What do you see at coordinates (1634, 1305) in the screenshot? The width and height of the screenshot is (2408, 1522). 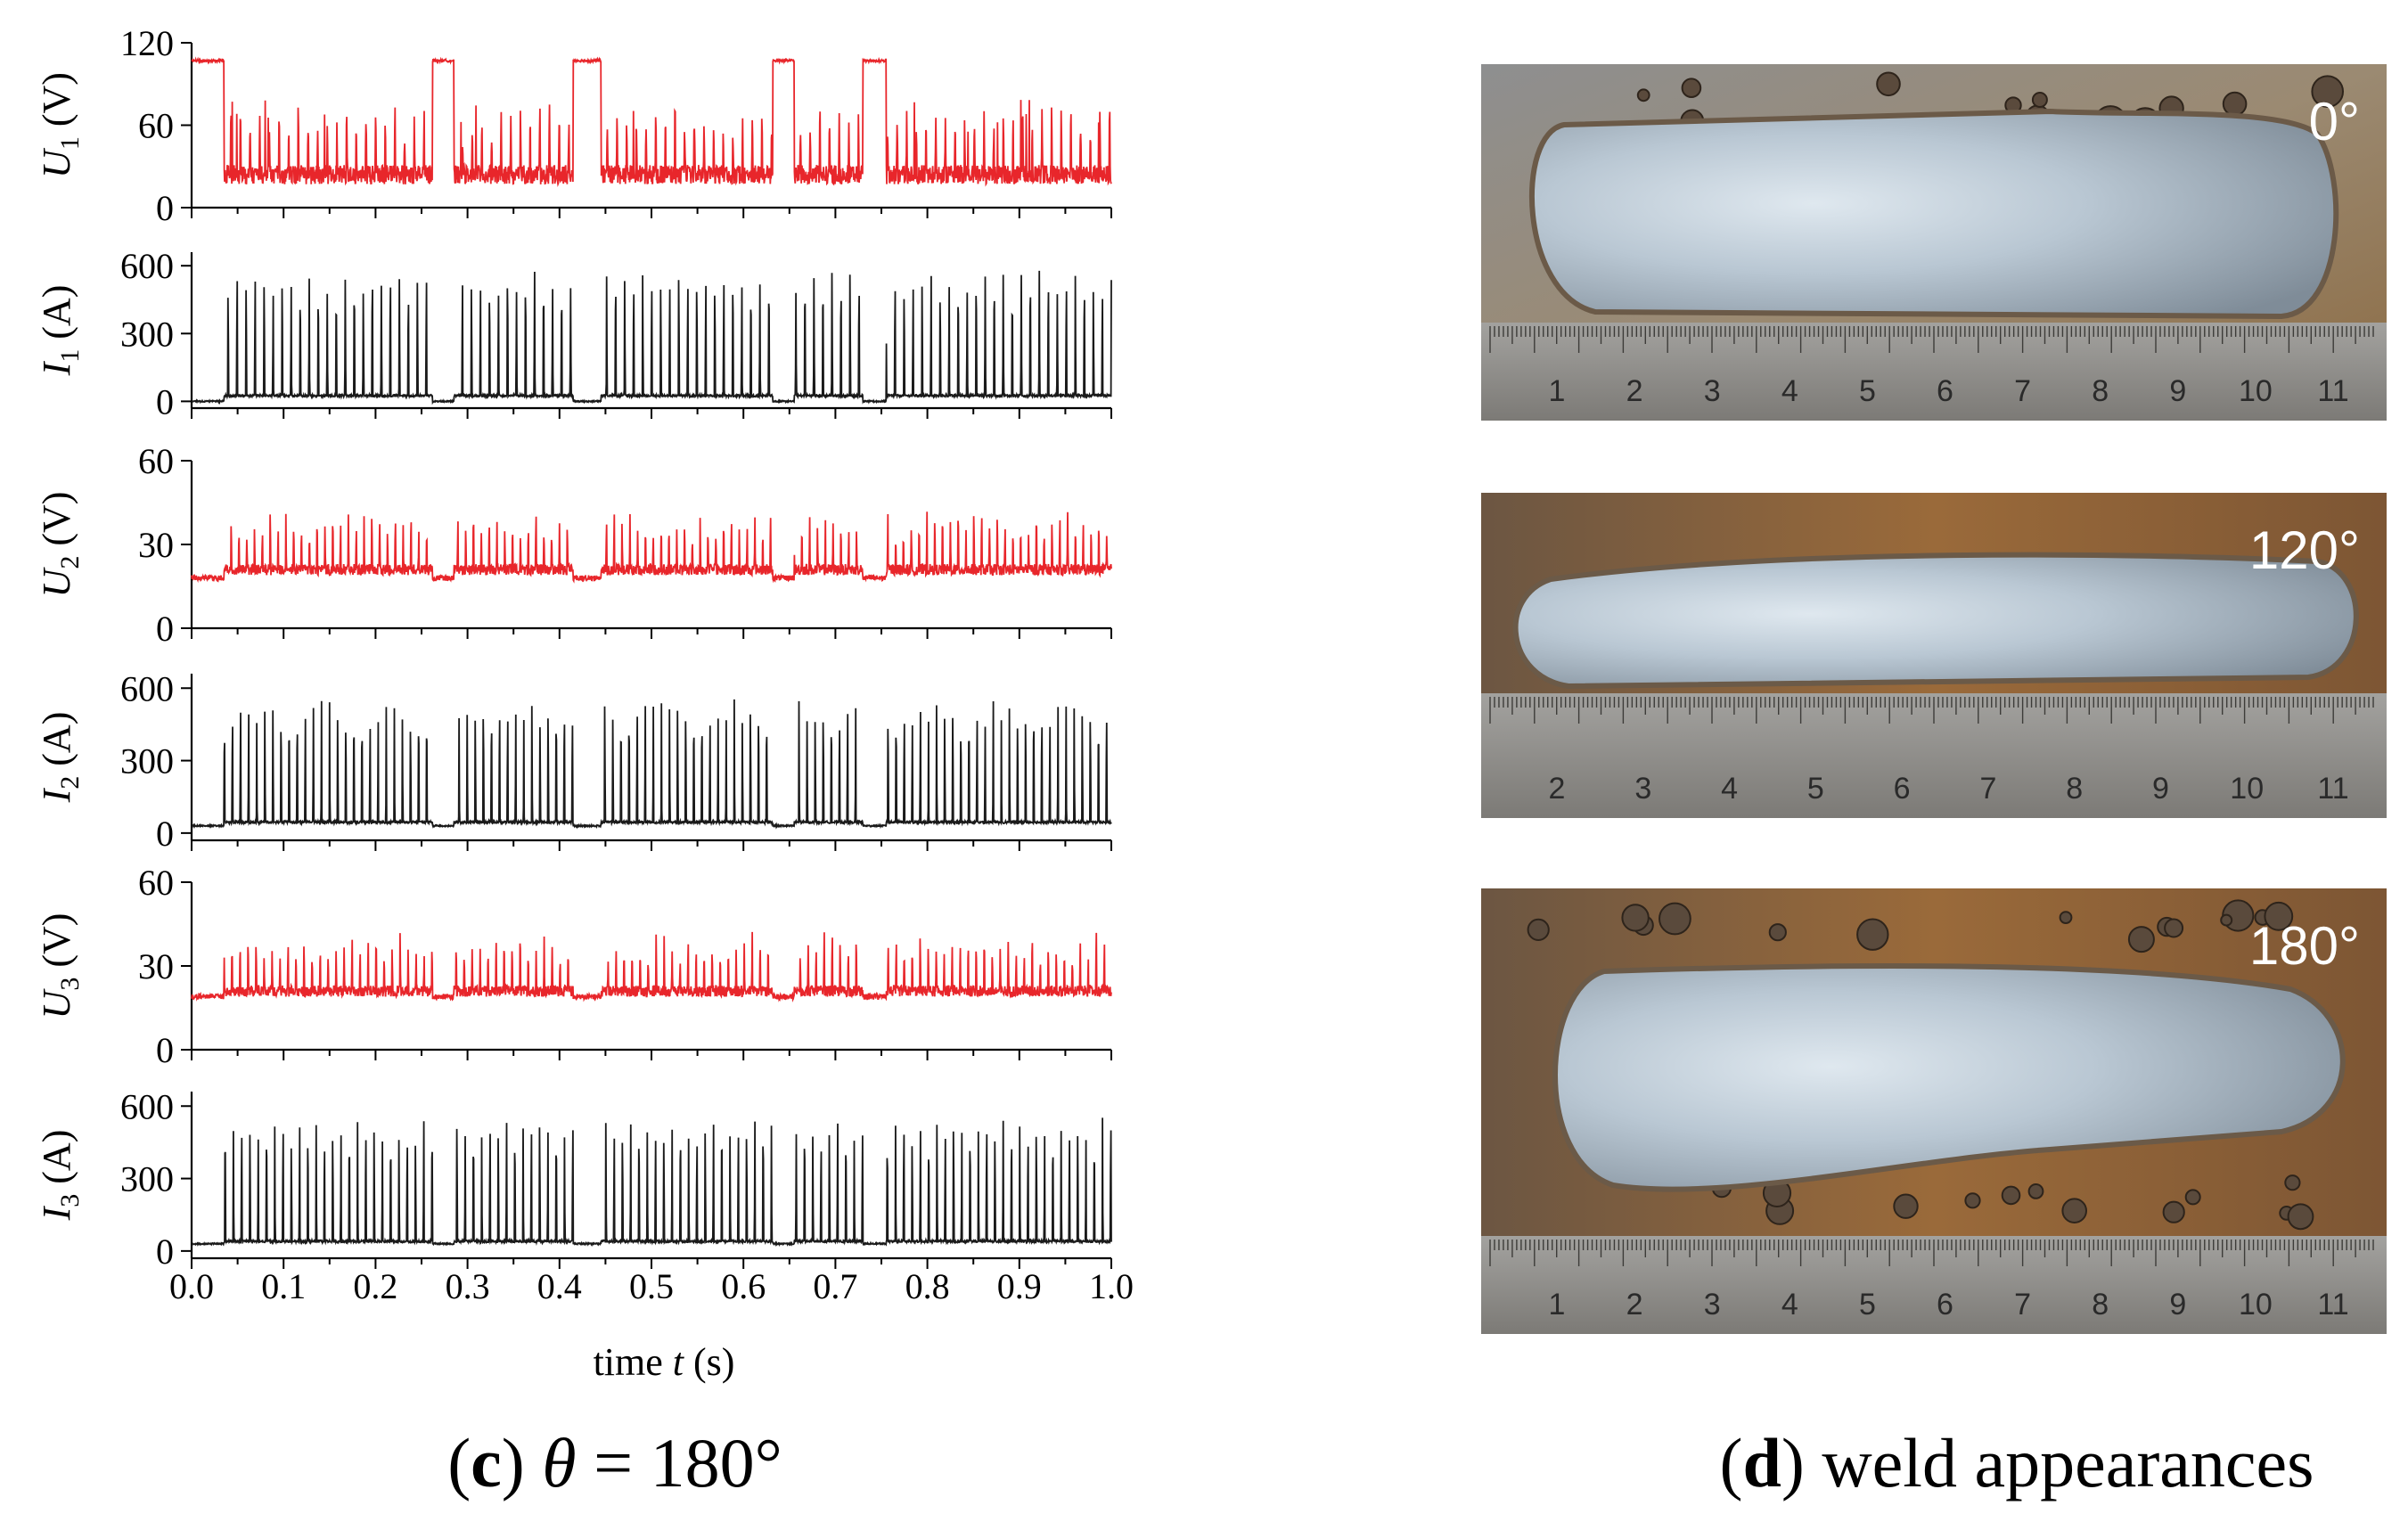 I see `ruler-number: 2` at bounding box center [1634, 1305].